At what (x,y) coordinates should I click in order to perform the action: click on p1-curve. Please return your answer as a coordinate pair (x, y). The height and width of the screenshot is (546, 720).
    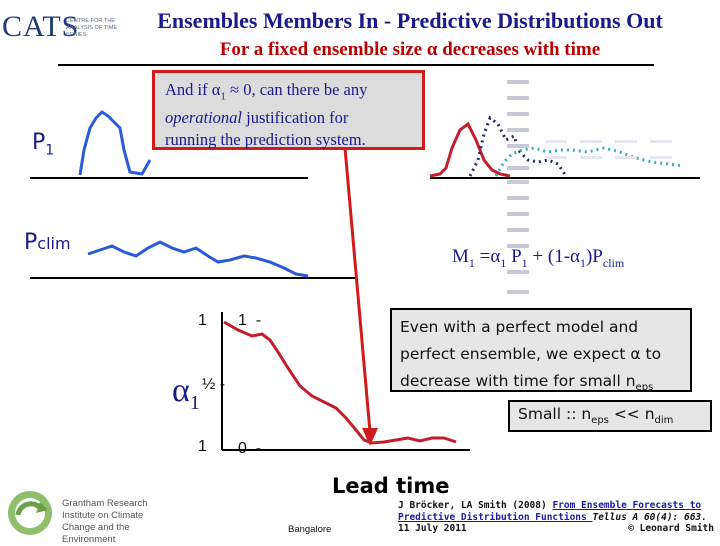
    Looking at the image, I should click on (115, 143).